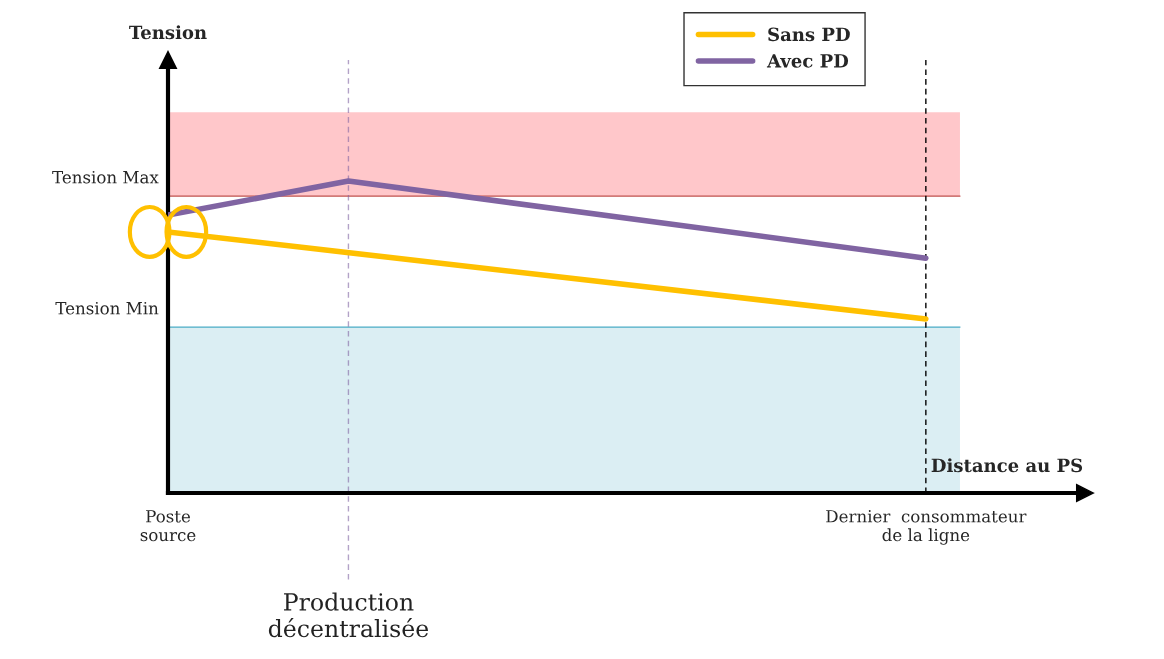 The height and width of the screenshot is (659, 1164). What do you see at coordinates (107, 308) in the screenshot?
I see `ref-line-label: Tension Min` at bounding box center [107, 308].